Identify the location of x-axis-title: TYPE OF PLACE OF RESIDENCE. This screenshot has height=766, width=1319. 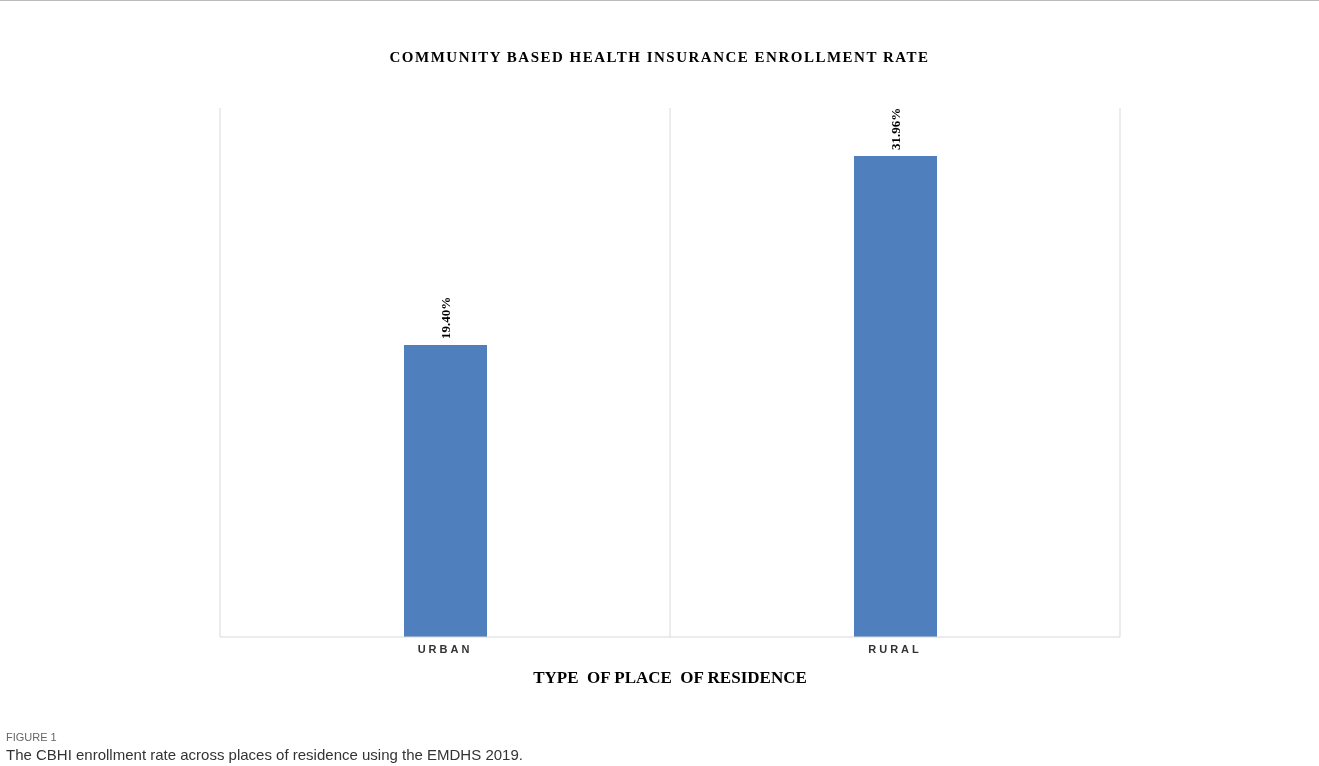
(670, 678).